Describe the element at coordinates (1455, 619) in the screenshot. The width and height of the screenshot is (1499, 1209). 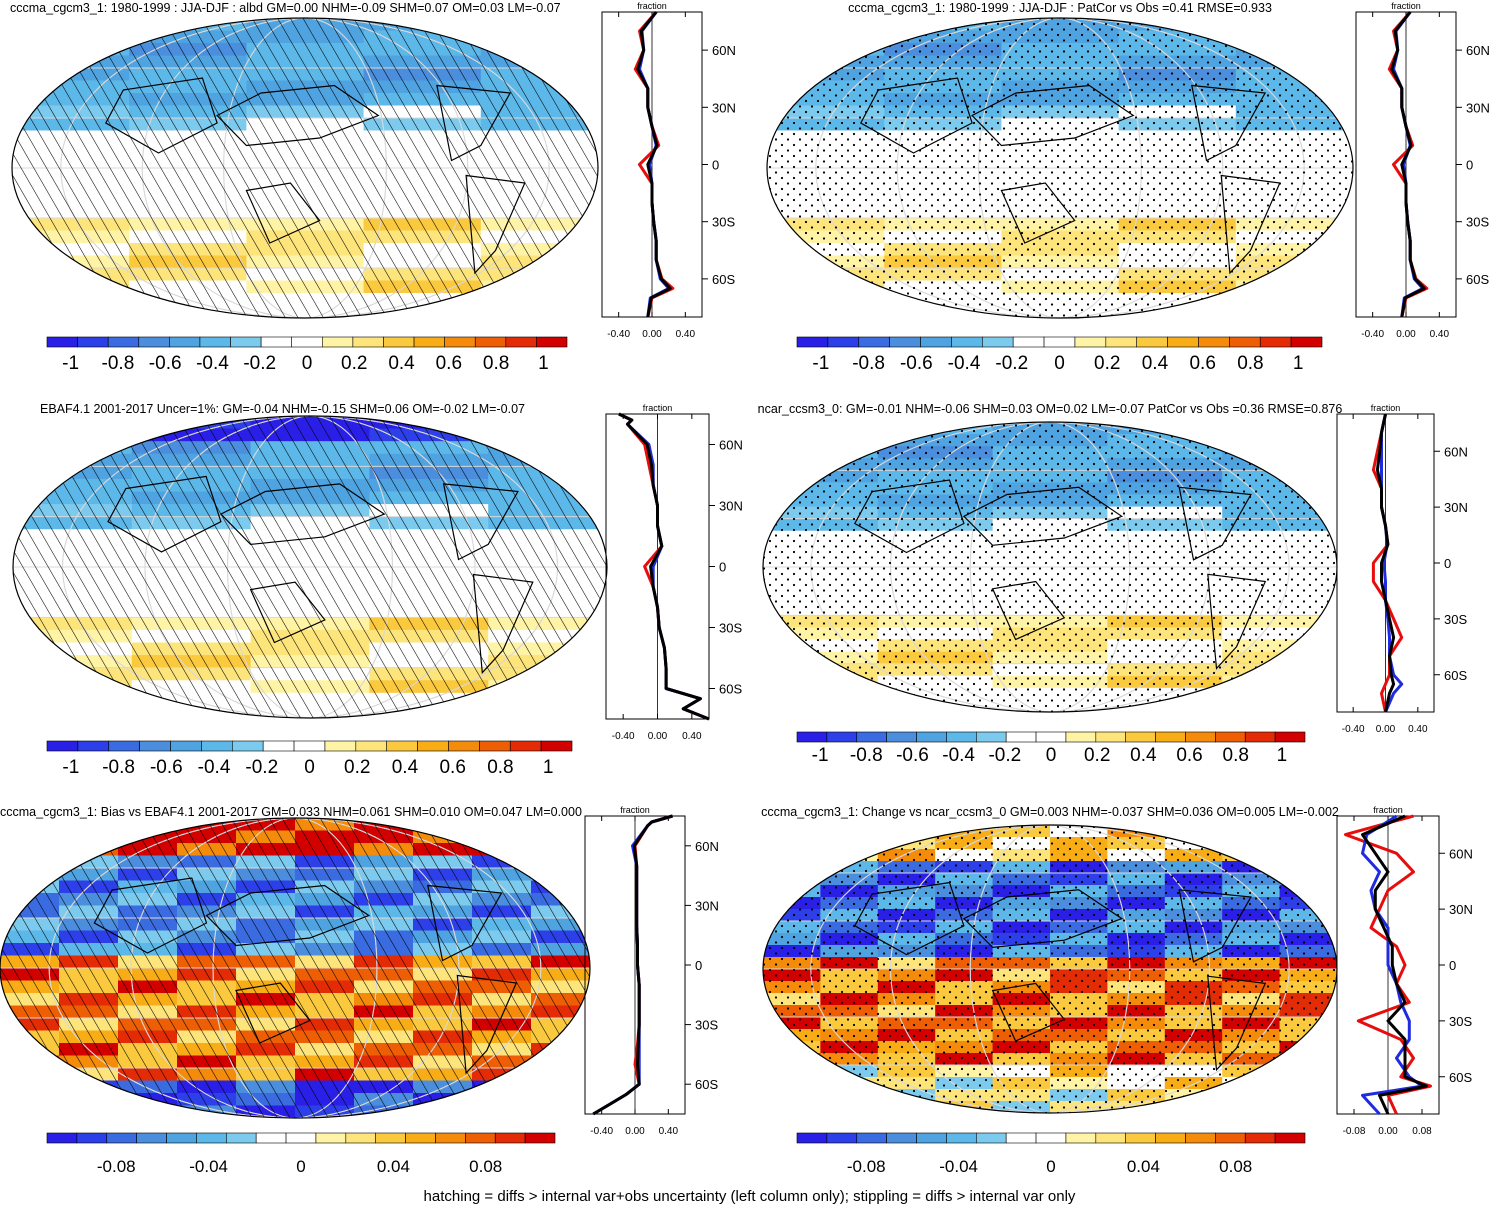
I see `zonal-lat-tick-label: 30S` at that location.